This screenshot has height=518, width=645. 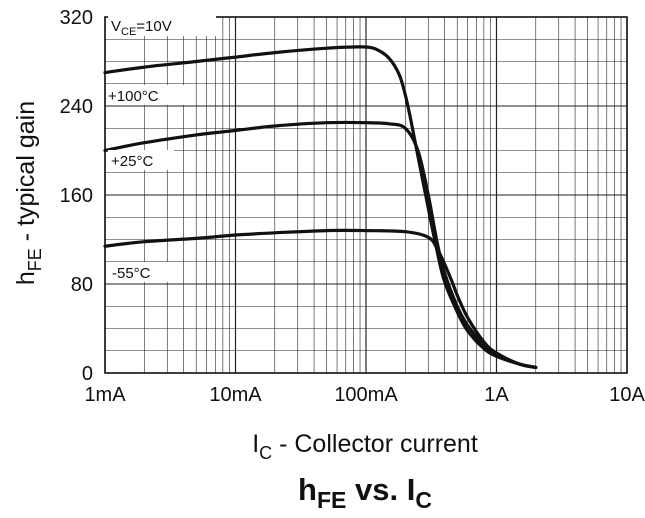 I want to click on series-label-bg-100c, so click(x=147, y=95).